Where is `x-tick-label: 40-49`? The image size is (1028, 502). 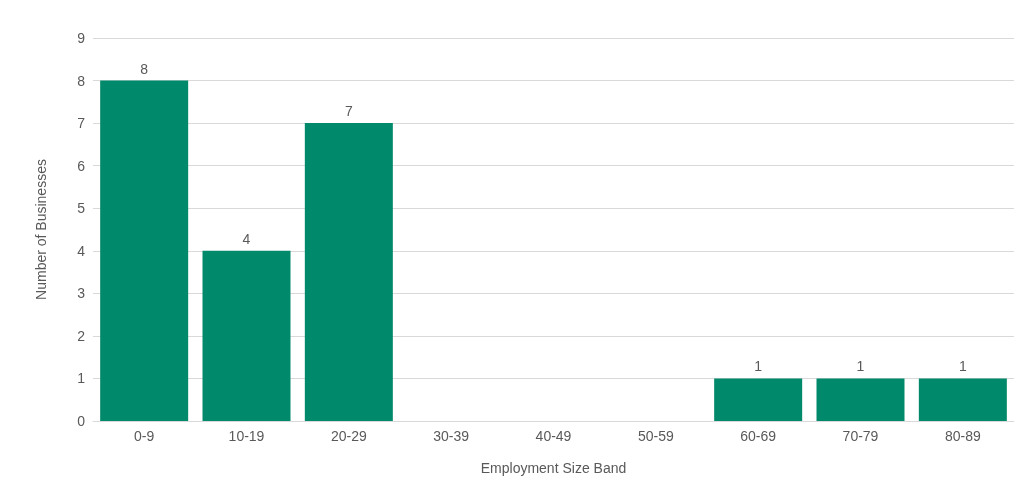 x-tick-label: 40-49 is located at coordinates (553, 436).